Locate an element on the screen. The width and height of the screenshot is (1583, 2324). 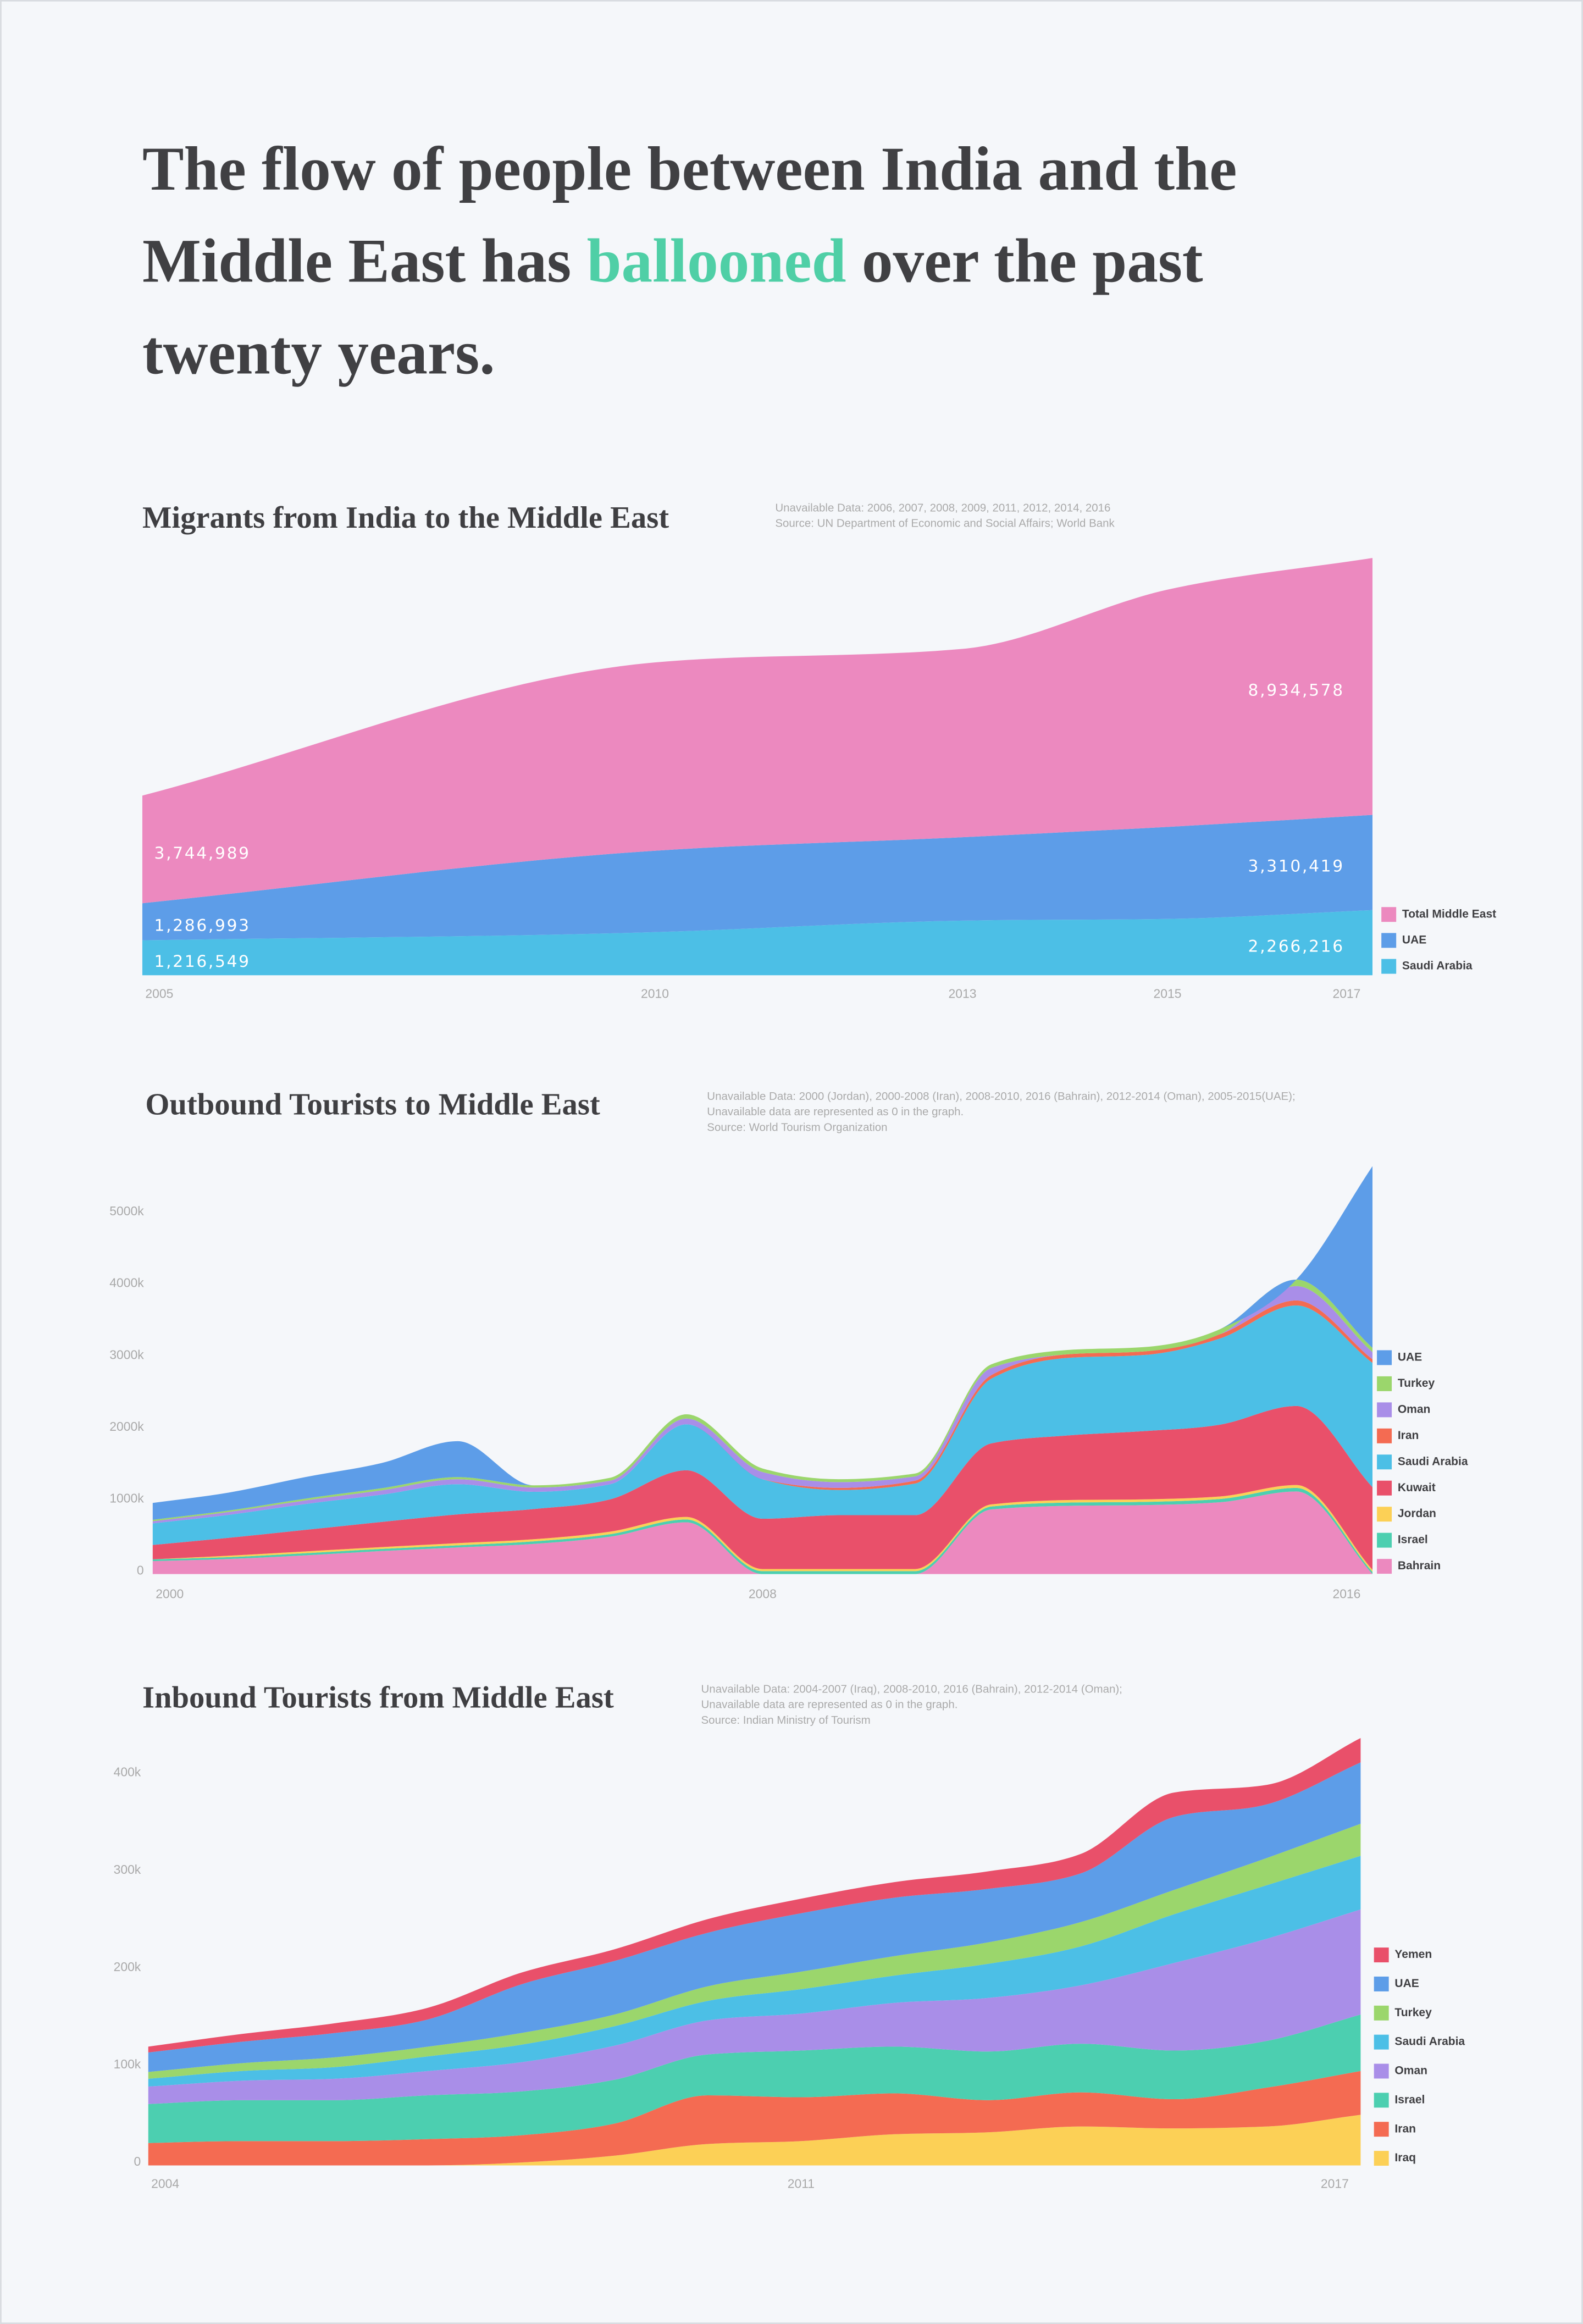
value-label: 1,286,993 is located at coordinates (202, 925).